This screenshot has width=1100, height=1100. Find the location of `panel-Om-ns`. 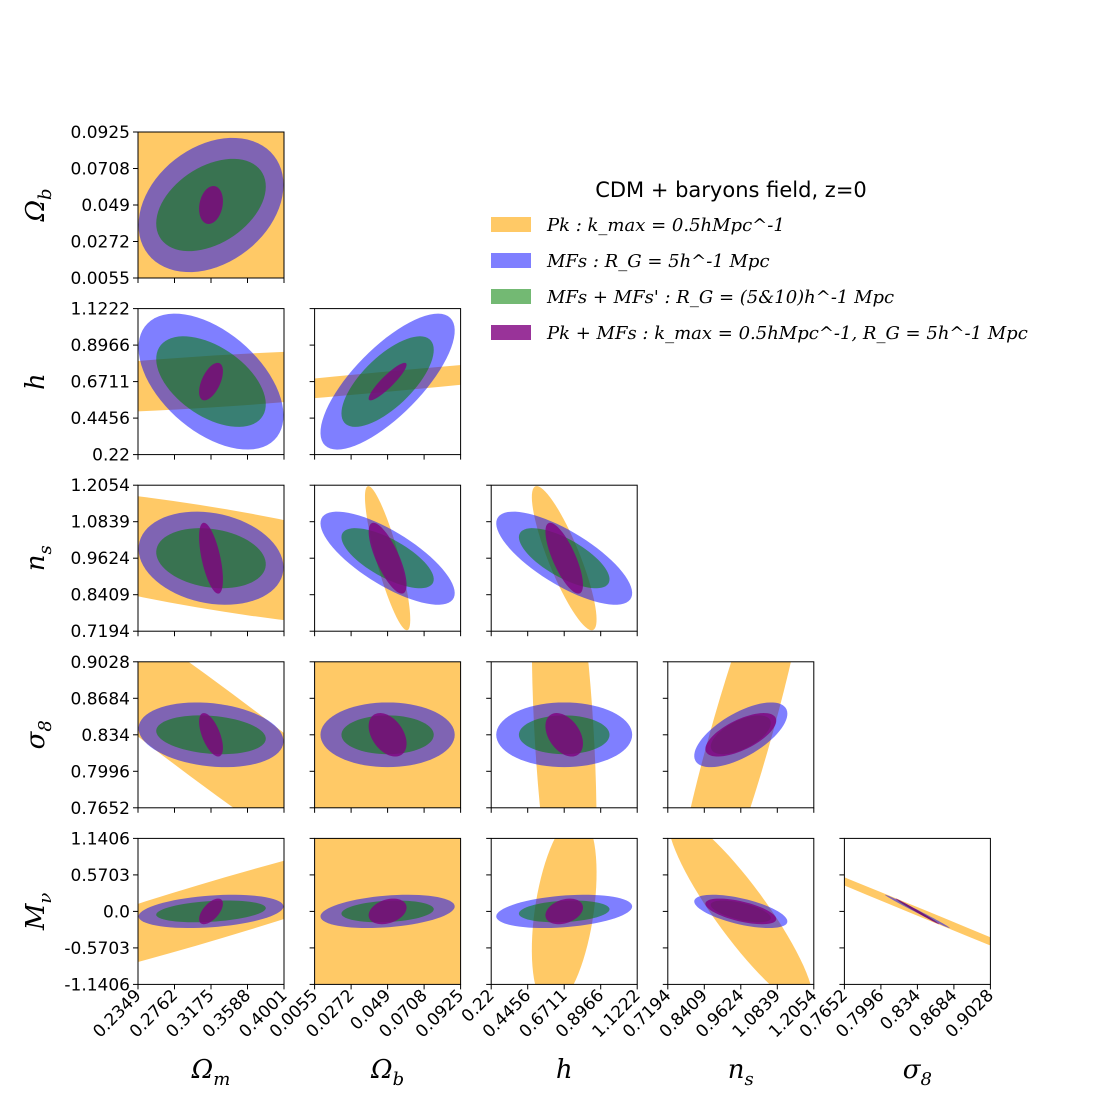

panel-Om-ns is located at coordinates (209, 560).